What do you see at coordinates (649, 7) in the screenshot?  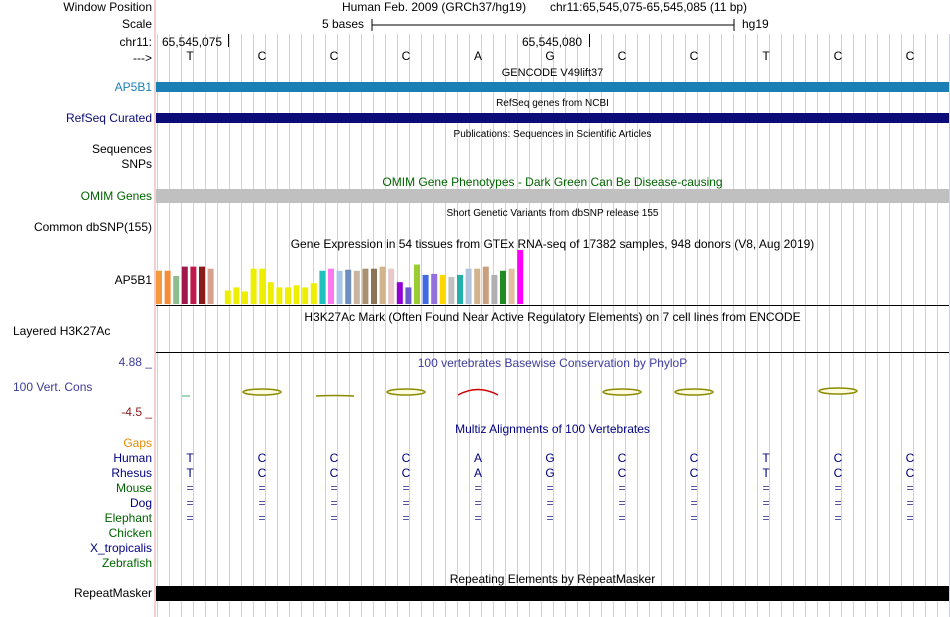 I see `position-text: chr11:65,545,075-65,545,085 (11 bp)` at bounding box center [649, 7].